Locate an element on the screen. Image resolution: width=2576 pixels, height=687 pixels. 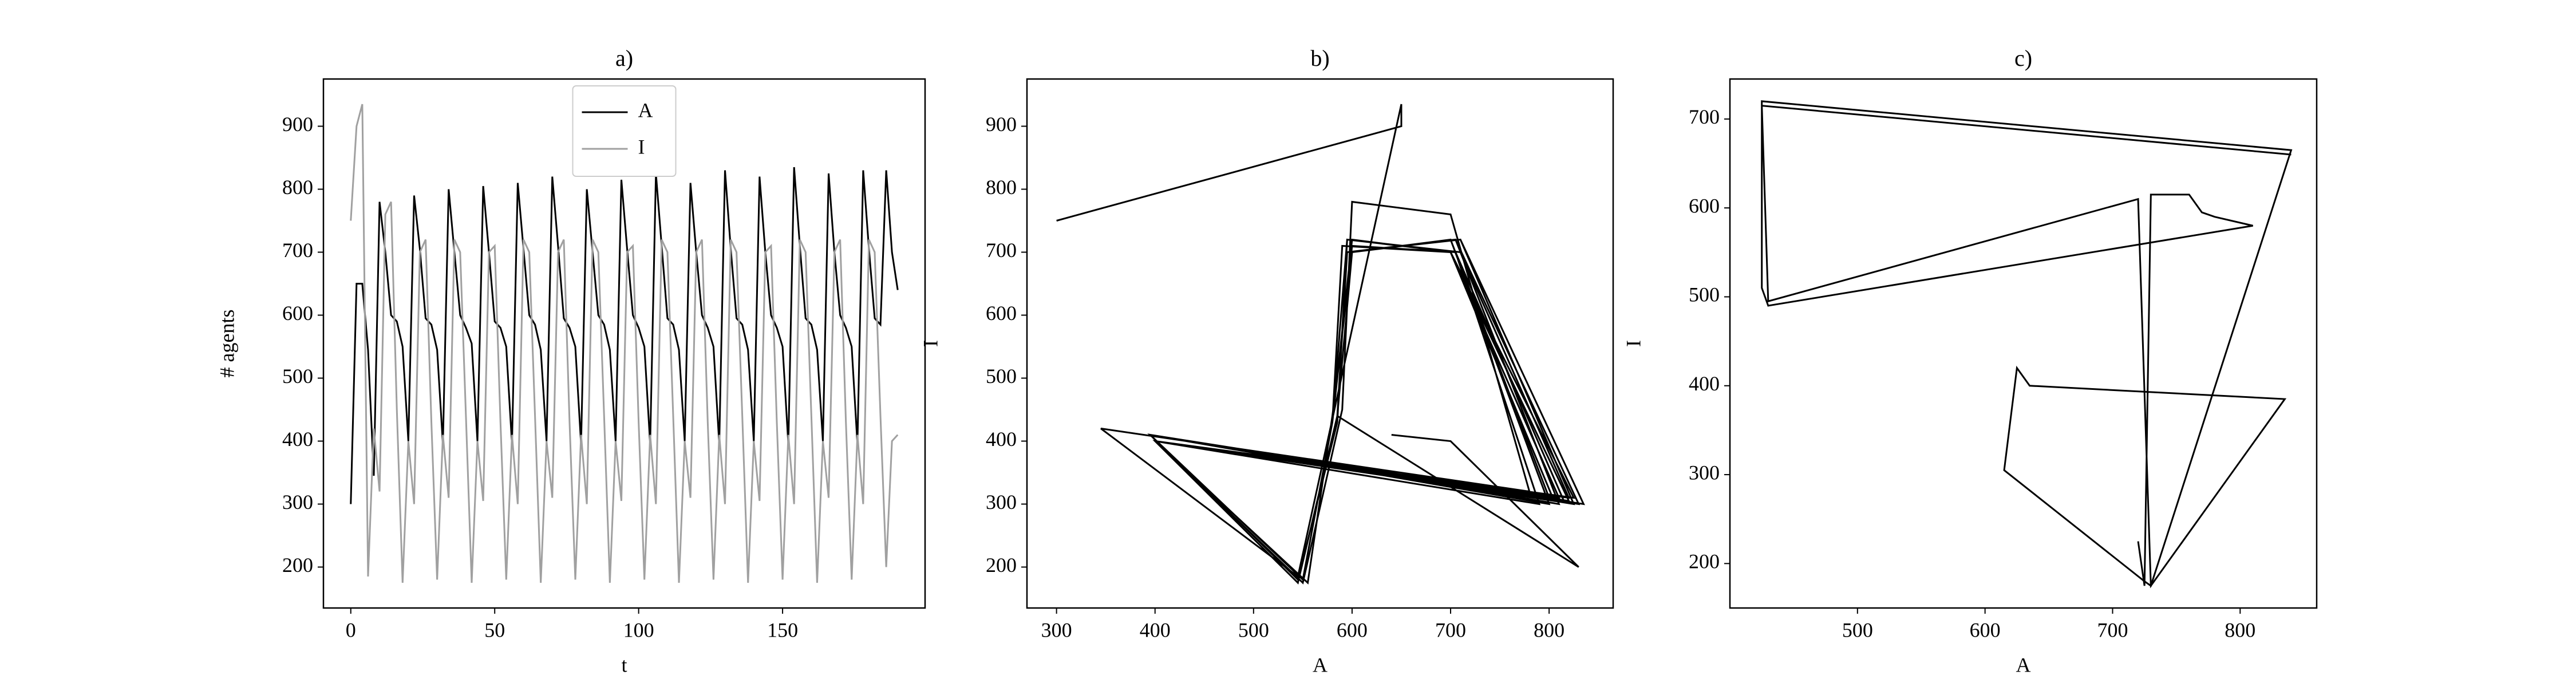
legend-box is located at coordinates (624, 131).